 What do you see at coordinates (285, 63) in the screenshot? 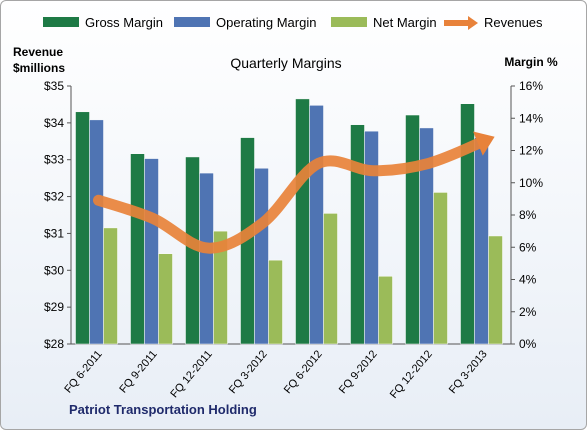
I see `chart-title: Quarterly Margins` at bounding box center [285, 63].